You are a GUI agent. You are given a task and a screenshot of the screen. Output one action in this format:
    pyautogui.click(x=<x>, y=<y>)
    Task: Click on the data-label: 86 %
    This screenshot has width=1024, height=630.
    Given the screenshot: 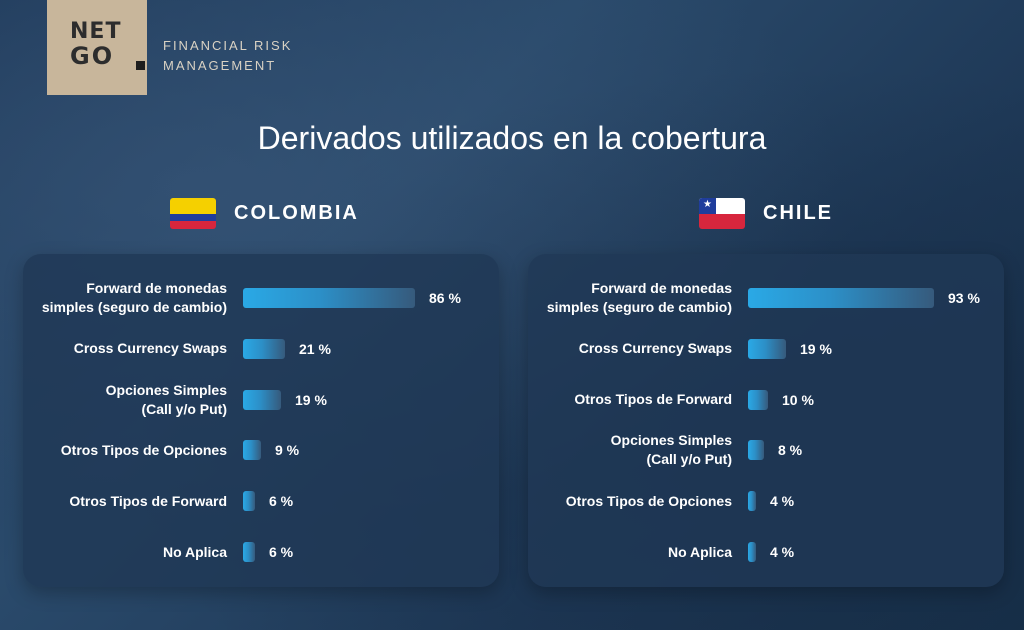 What is the action you would take?
    pyautogui.click(x=445, y=298)
    